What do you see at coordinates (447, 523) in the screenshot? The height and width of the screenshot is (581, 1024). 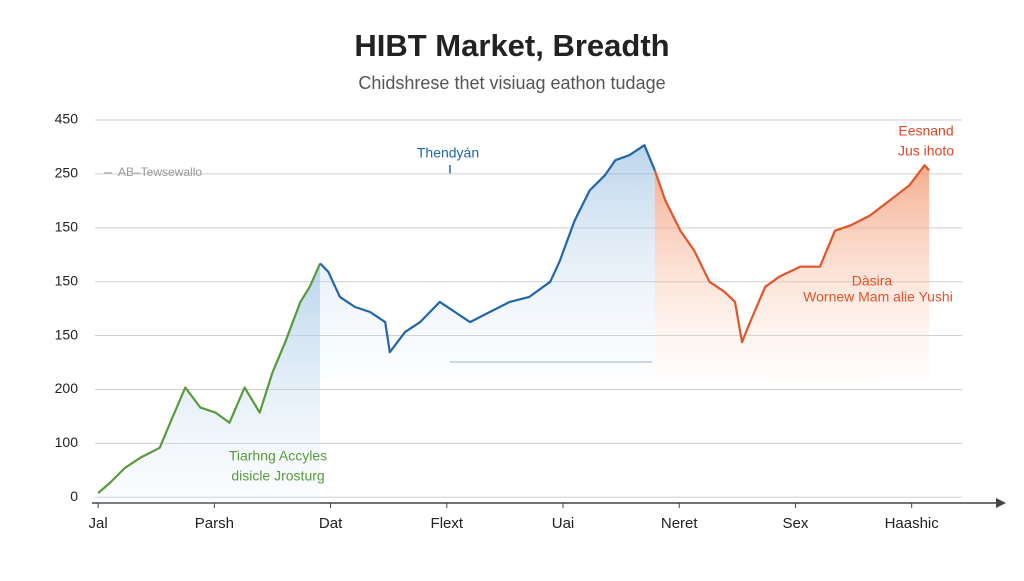 I see `x-tick-label: Flext` at bounding box center [447, 523].